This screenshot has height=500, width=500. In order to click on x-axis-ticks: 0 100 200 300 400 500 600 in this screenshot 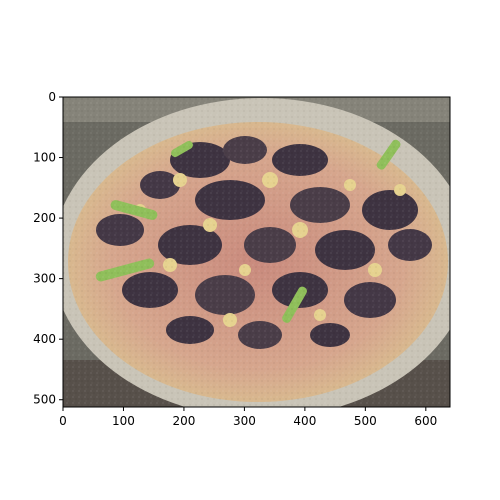, I will do `click(248, 417)`.